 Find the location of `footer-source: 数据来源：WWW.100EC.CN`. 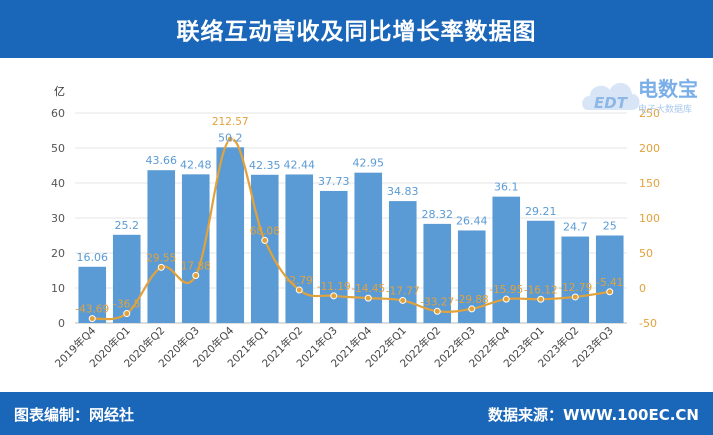

footer-source: 数据来源：WWW.100EC.CN is located at coordinates (593, 415).